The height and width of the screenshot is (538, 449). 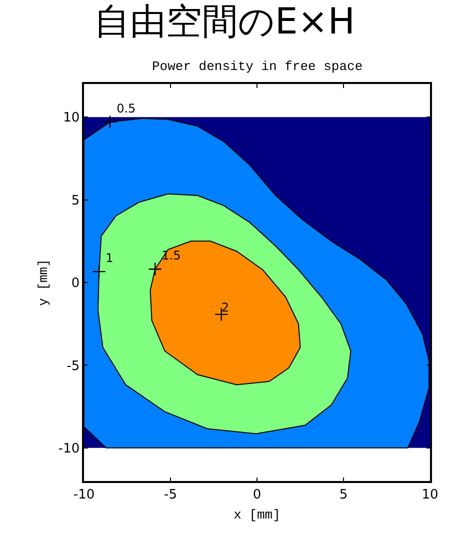 I want to click on x-tick-label: 0, so click(x=257, y=494).